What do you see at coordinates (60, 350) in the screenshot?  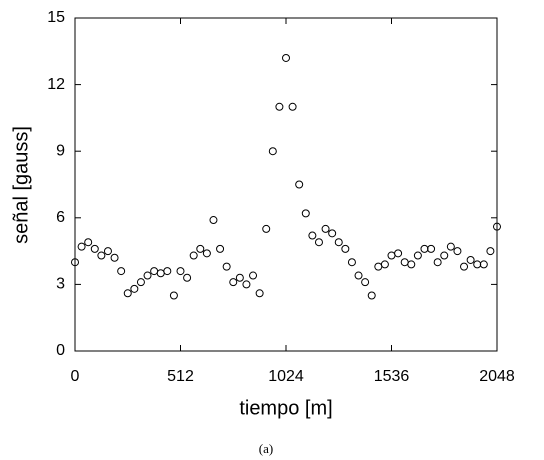 I see `y-tick-label: 0` at bounding box center [60, 350].